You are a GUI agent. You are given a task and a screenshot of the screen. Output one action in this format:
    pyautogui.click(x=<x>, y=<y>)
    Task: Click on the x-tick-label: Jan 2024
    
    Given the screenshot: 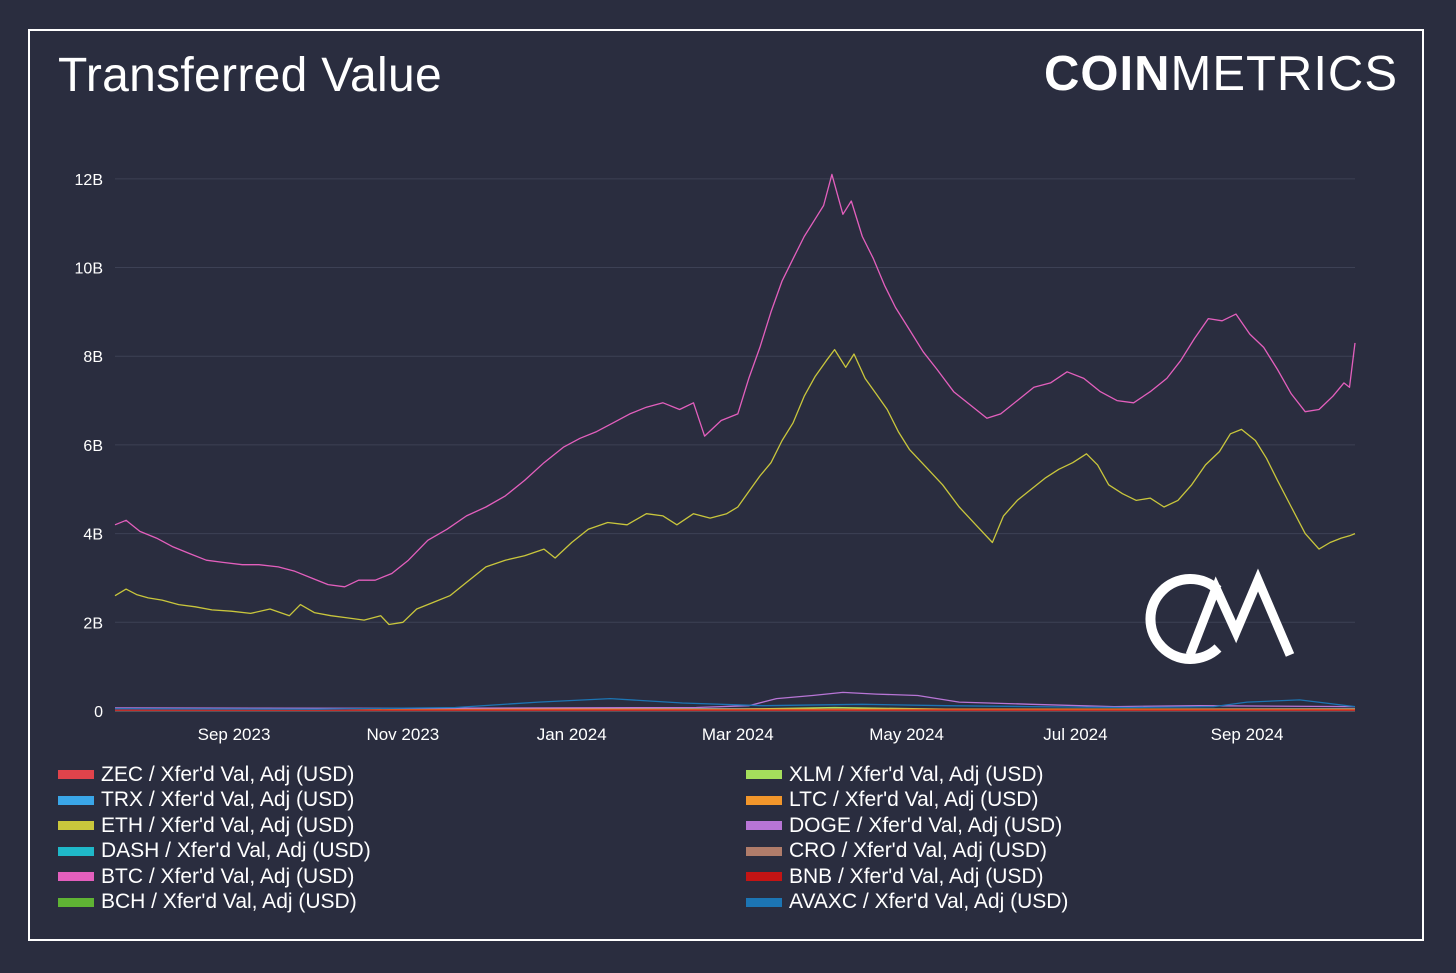 What is the action you would take?
    pyautogui.click(x=572, y=734)
    